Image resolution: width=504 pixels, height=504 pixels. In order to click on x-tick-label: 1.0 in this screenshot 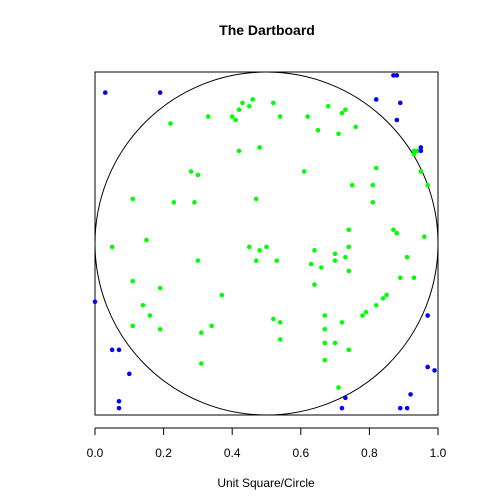, I will do `click(438, 453)`.